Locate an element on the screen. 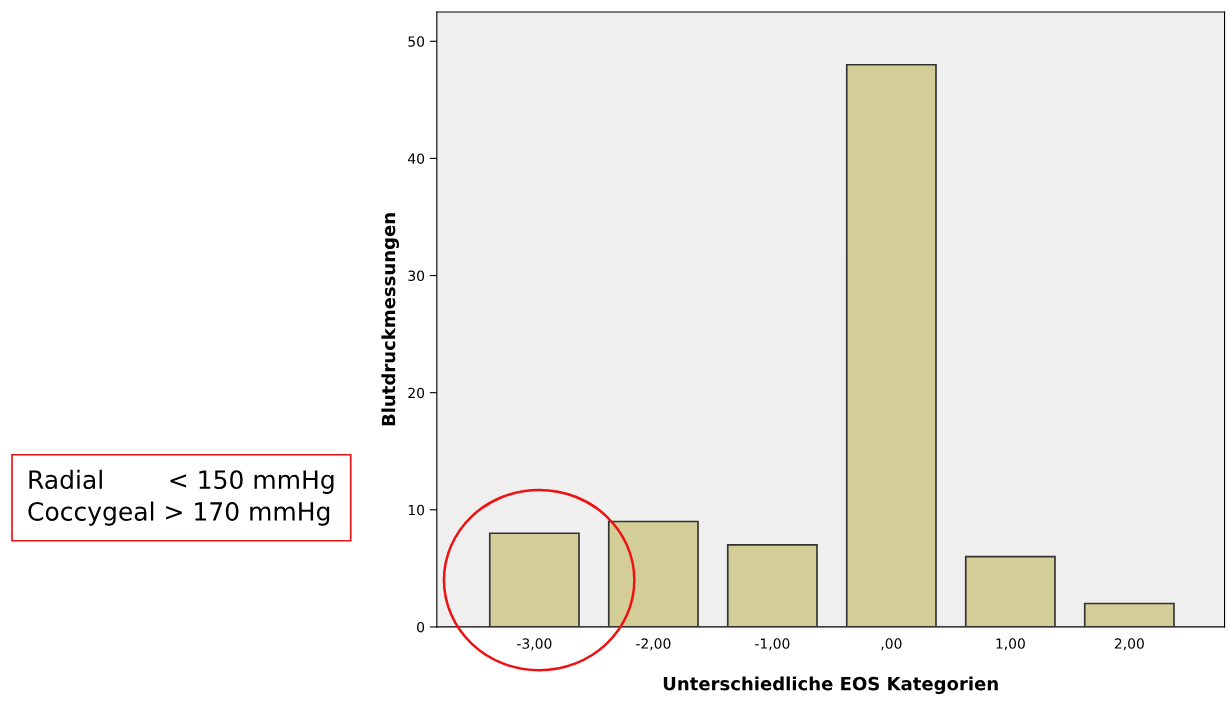 The image size is (1227, 706). text: Radial < 150 mmHg is located at coordinates (181, 481).